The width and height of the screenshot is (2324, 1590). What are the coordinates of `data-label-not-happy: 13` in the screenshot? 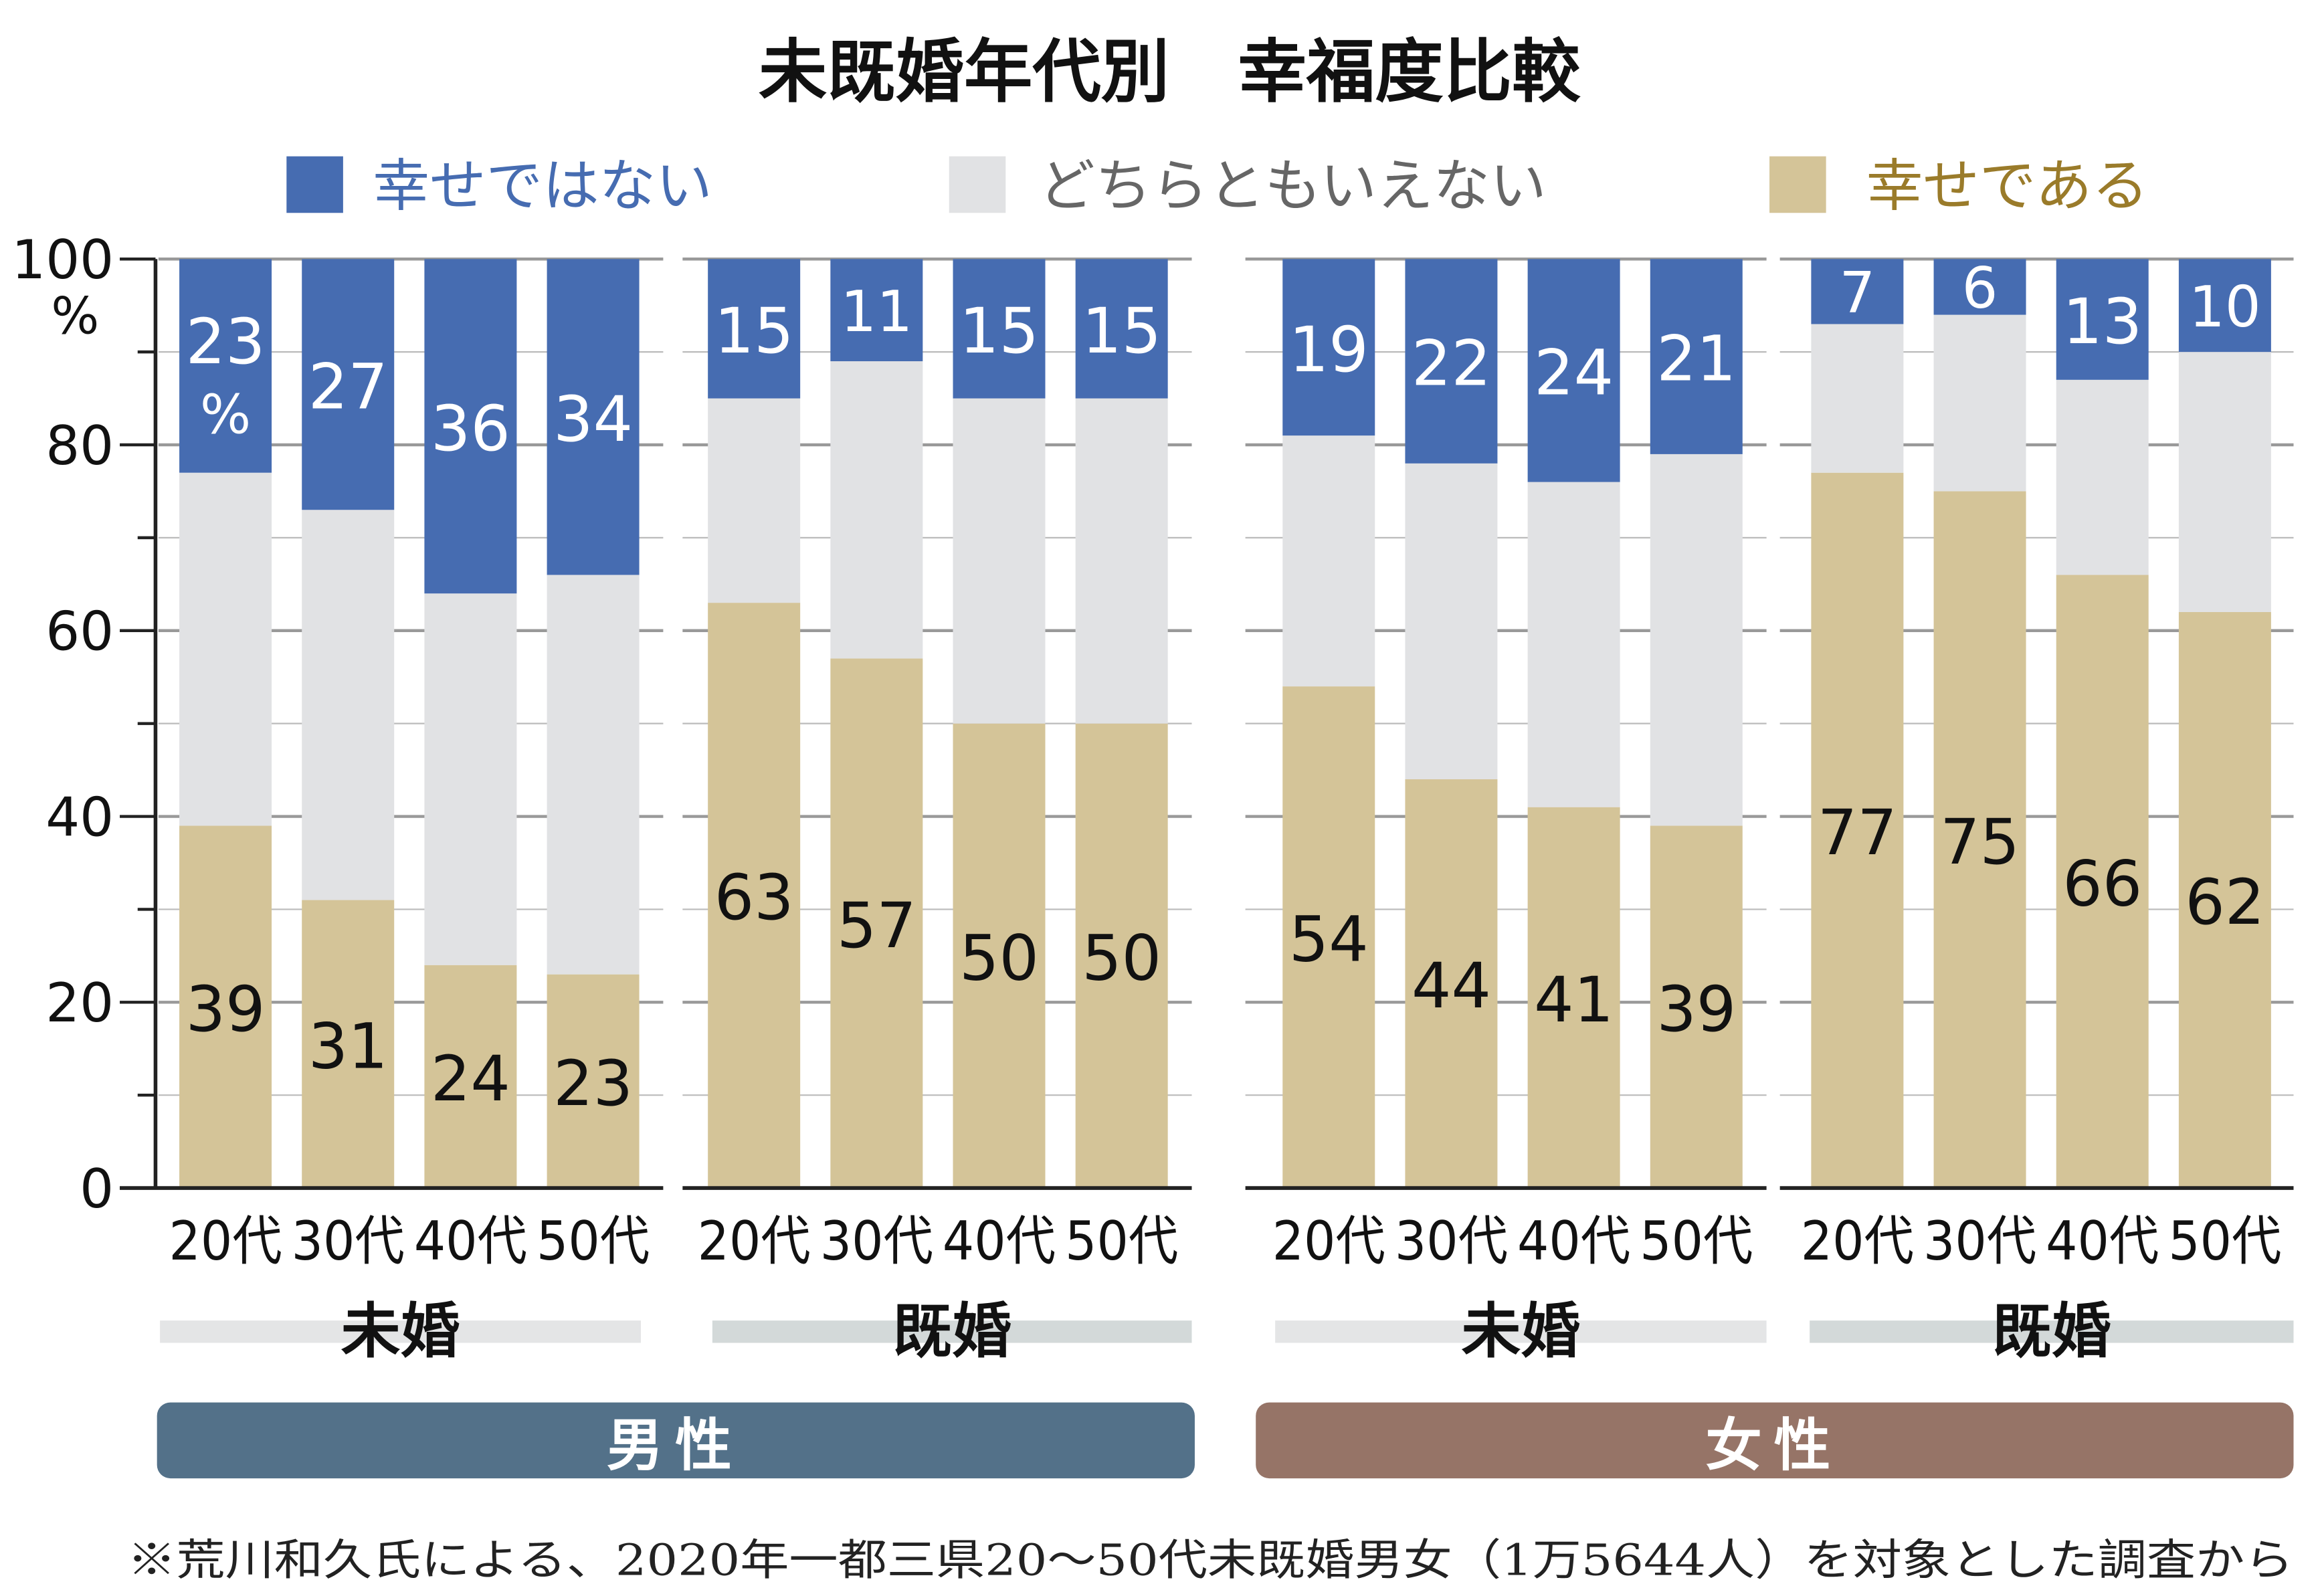 It's located at (2102, 322).